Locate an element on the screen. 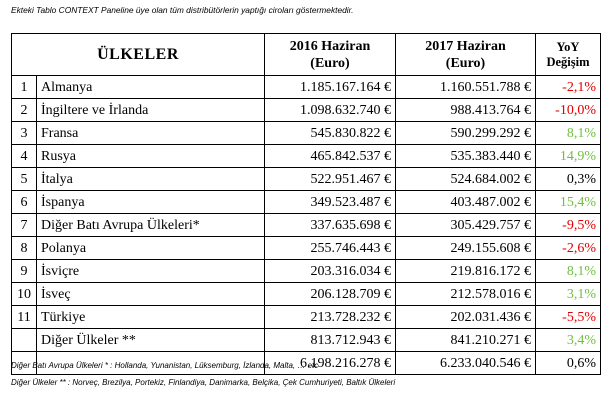  row-number: 1 is located at coordinates (24, 87).